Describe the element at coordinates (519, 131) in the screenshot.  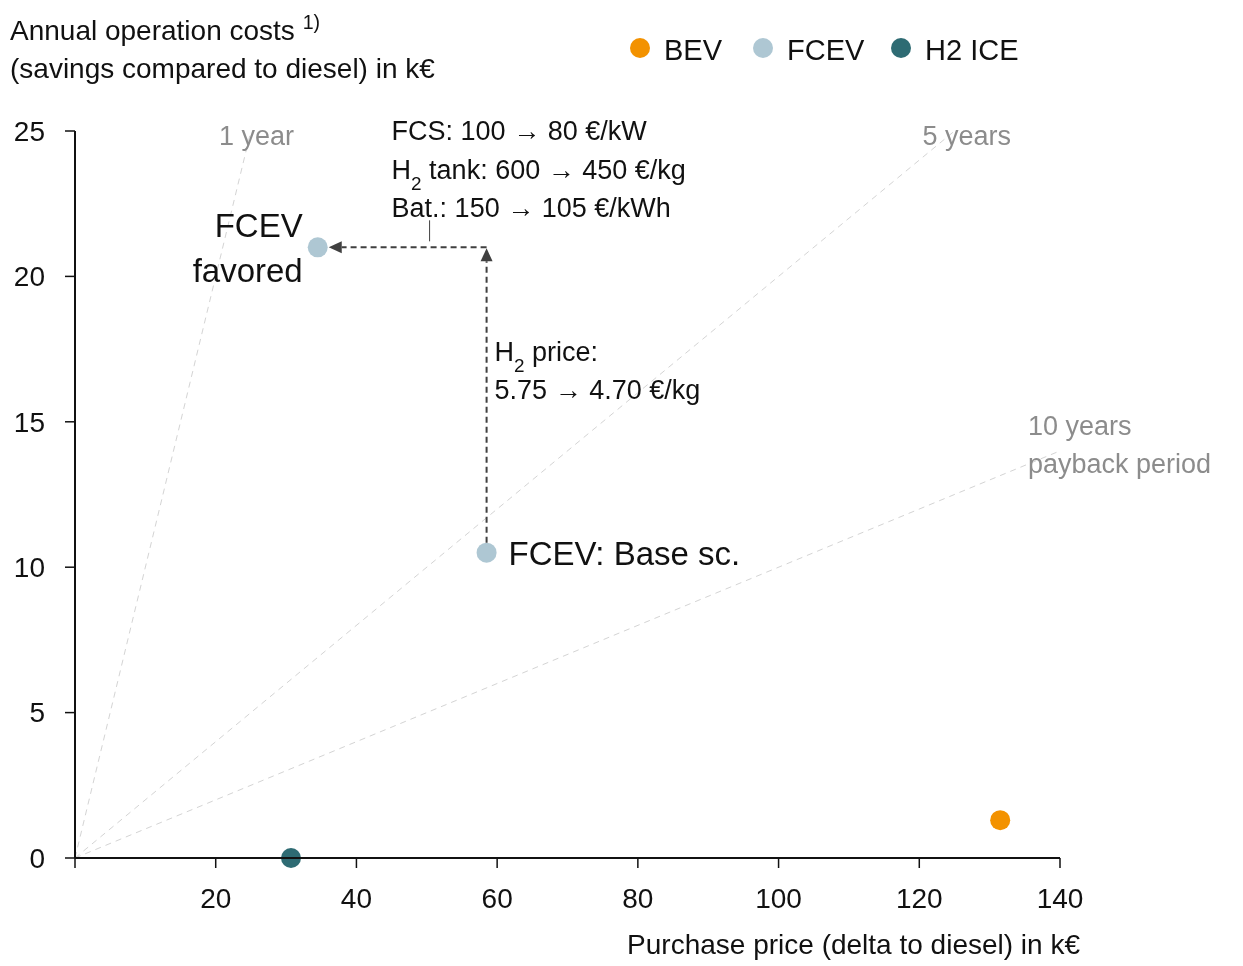
I see `annotation: FCS: 100 → 80 €/kW` at that location.